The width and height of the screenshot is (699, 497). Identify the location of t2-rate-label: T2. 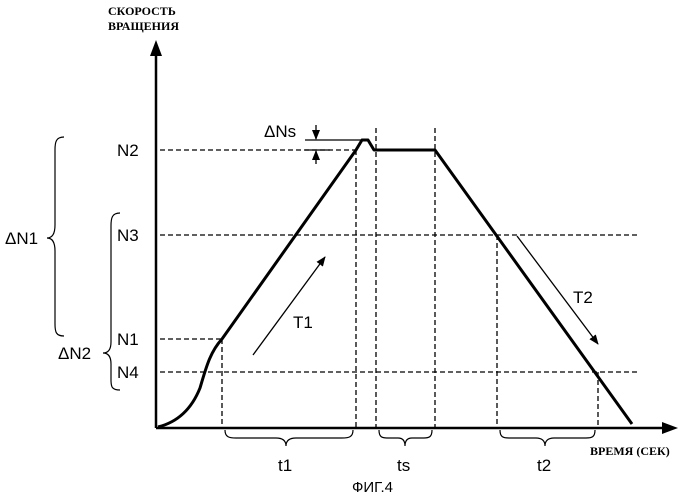
(583, 297).